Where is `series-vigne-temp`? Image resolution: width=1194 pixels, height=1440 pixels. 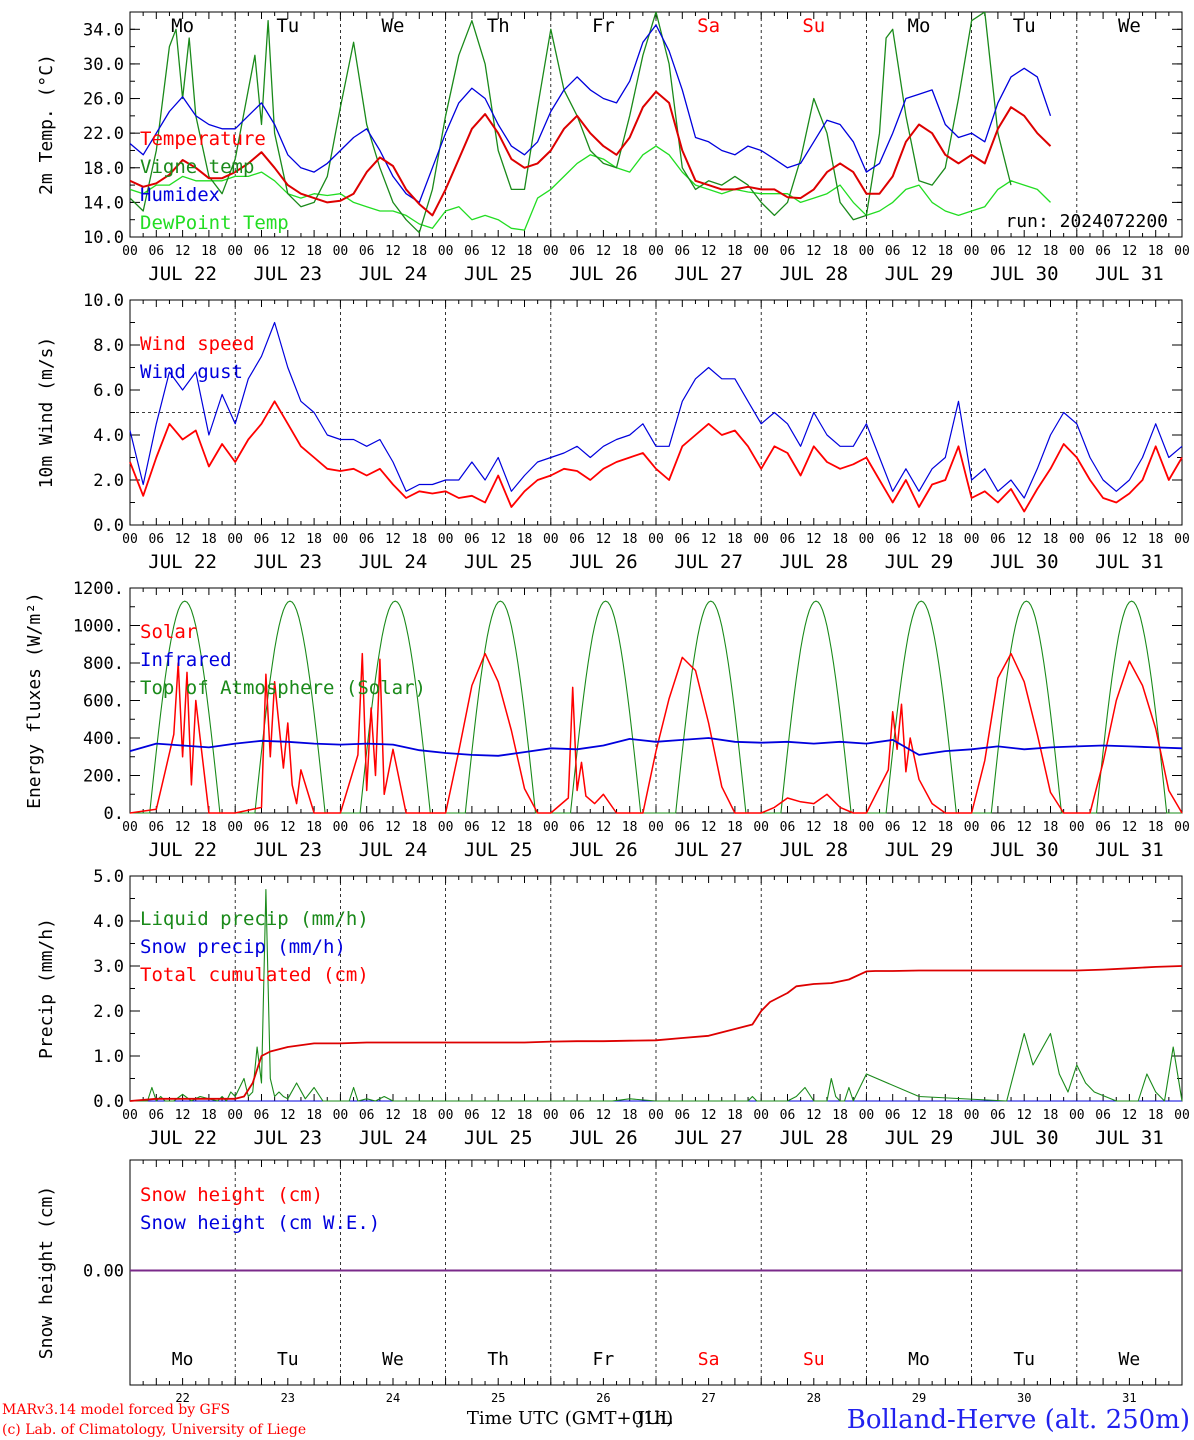 series-vigne-temp is located at coordinates (571, 123).